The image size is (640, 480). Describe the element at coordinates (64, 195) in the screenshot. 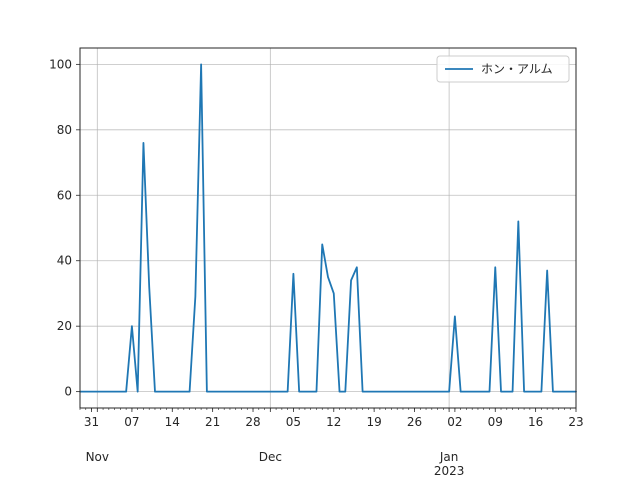

I see `y-tick-label: 60` at that location.